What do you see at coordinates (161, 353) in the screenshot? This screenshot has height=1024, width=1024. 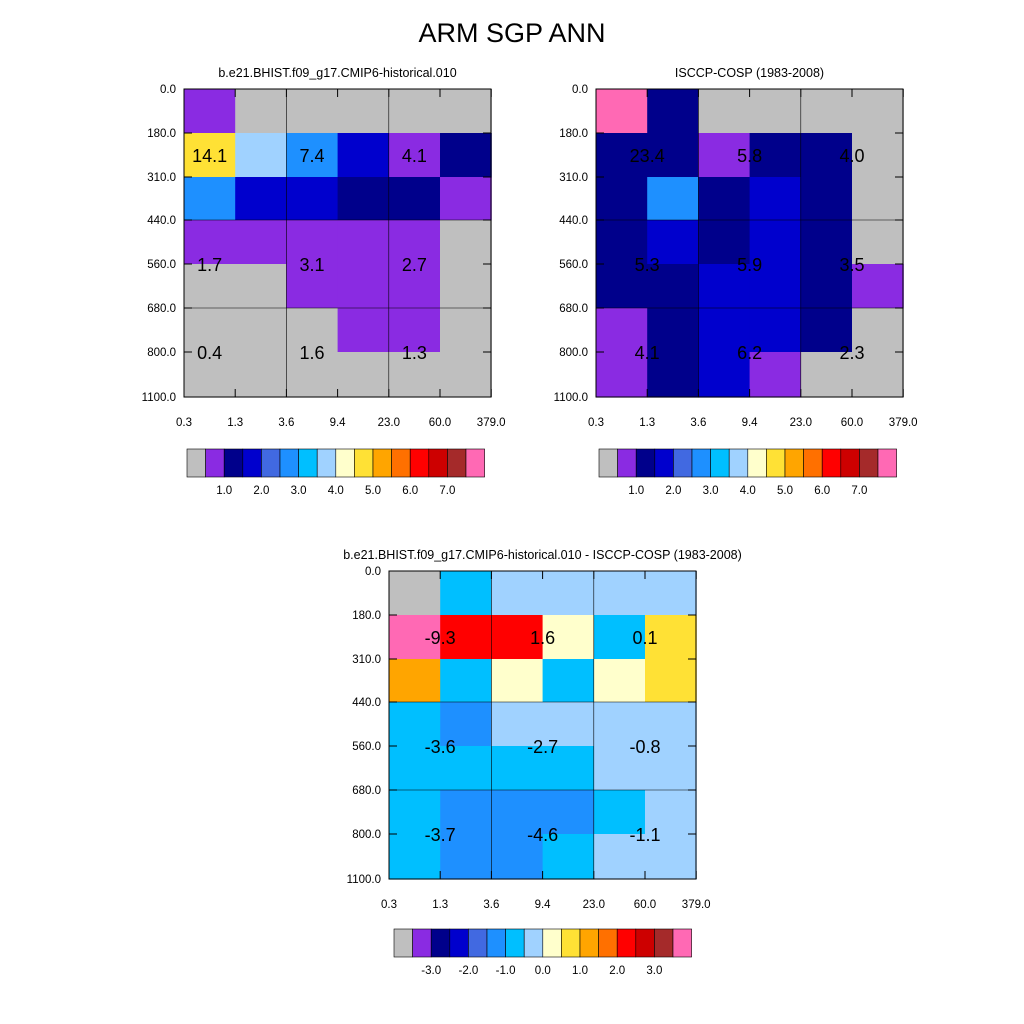 I see `y-tick-label: 800.0` at bounding box center [161, 353].